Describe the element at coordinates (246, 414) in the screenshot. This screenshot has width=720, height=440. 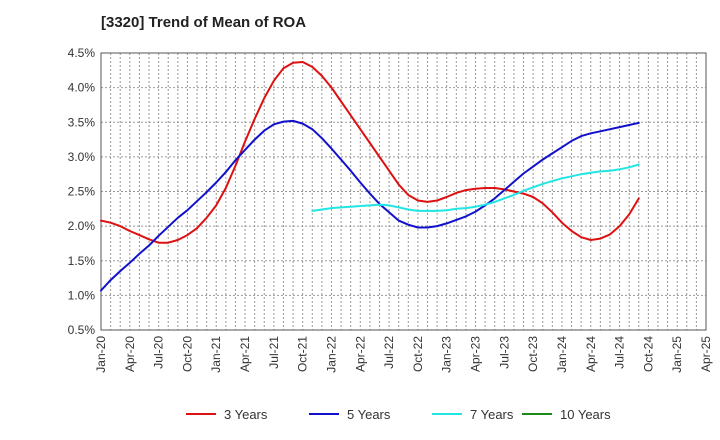
I see `legend-label: 3 Years` at that location.